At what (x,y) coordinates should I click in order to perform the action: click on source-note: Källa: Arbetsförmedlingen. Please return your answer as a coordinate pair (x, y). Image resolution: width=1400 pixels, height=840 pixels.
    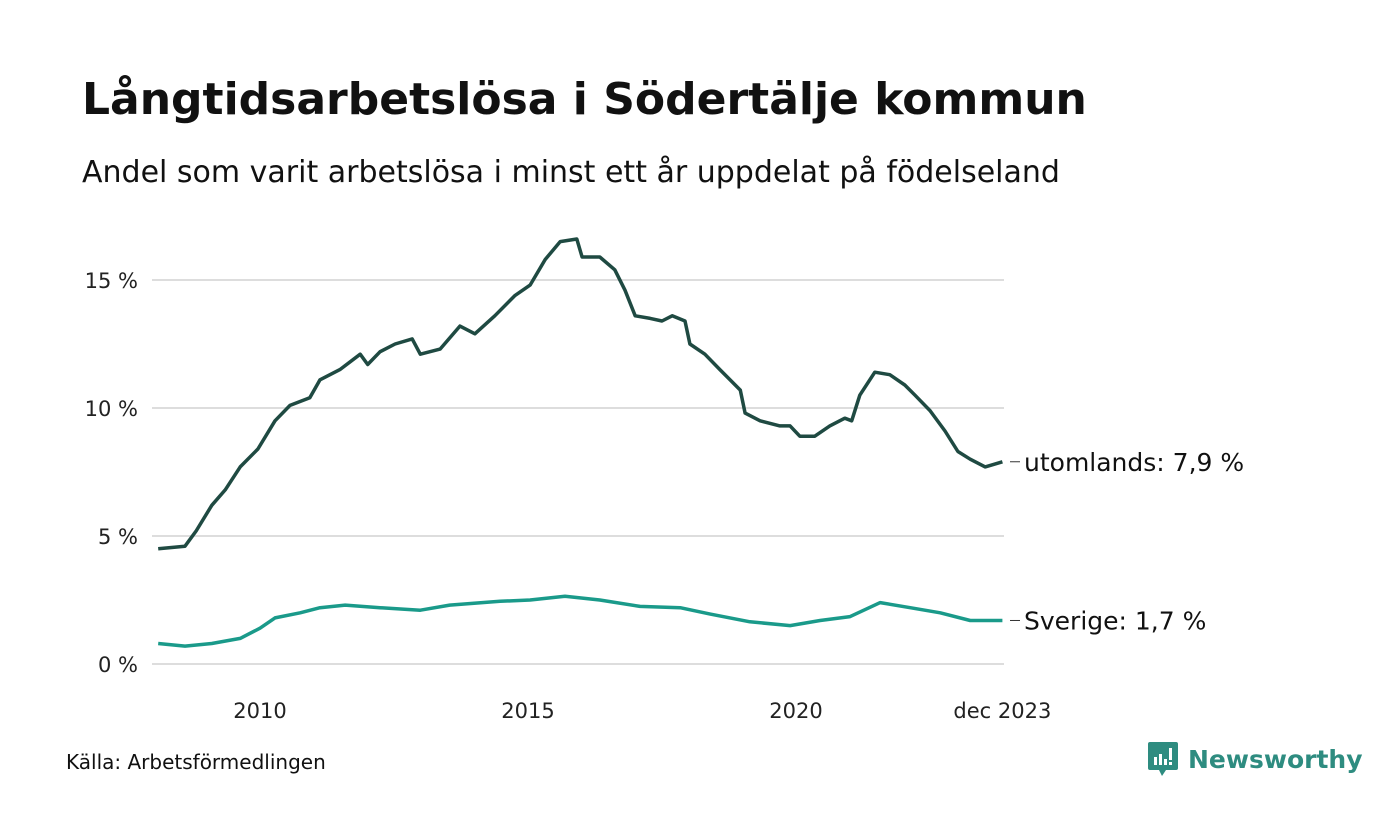
    Looking at the image, I should click on (196, 762).